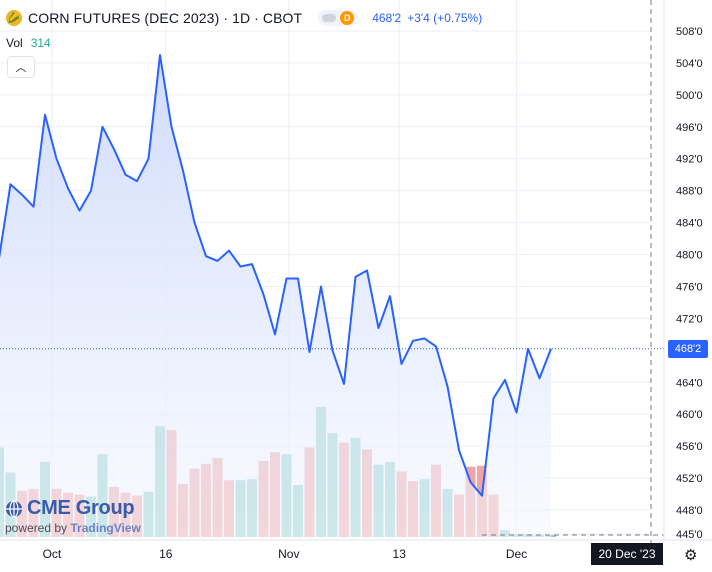 The image size is (712, 572). I want to click on time-tick-label: Oct, so click(52, 554).